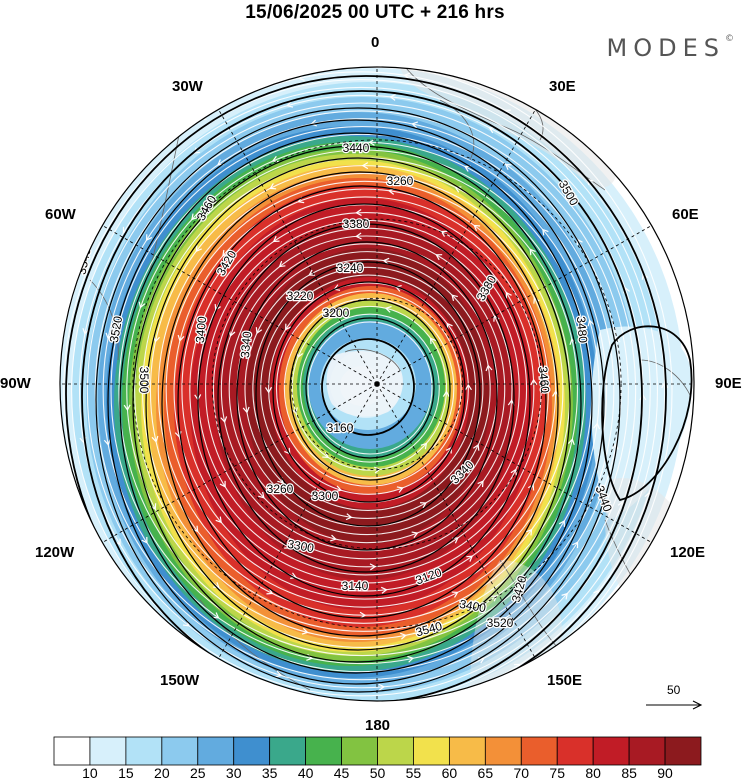 The image size is (750, 782). I want to click on wind-scale-arrow, so click(674, 705).